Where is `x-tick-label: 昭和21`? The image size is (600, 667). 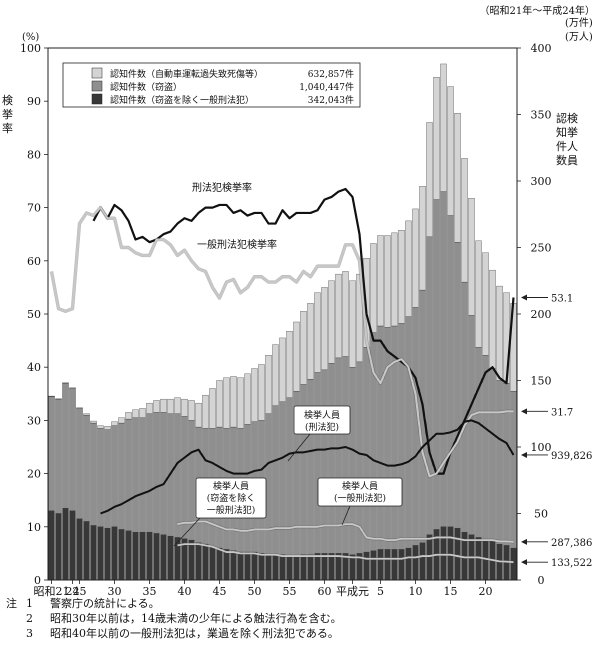
x-tick-label: 昭和21 is located at coordinates (52, 591).